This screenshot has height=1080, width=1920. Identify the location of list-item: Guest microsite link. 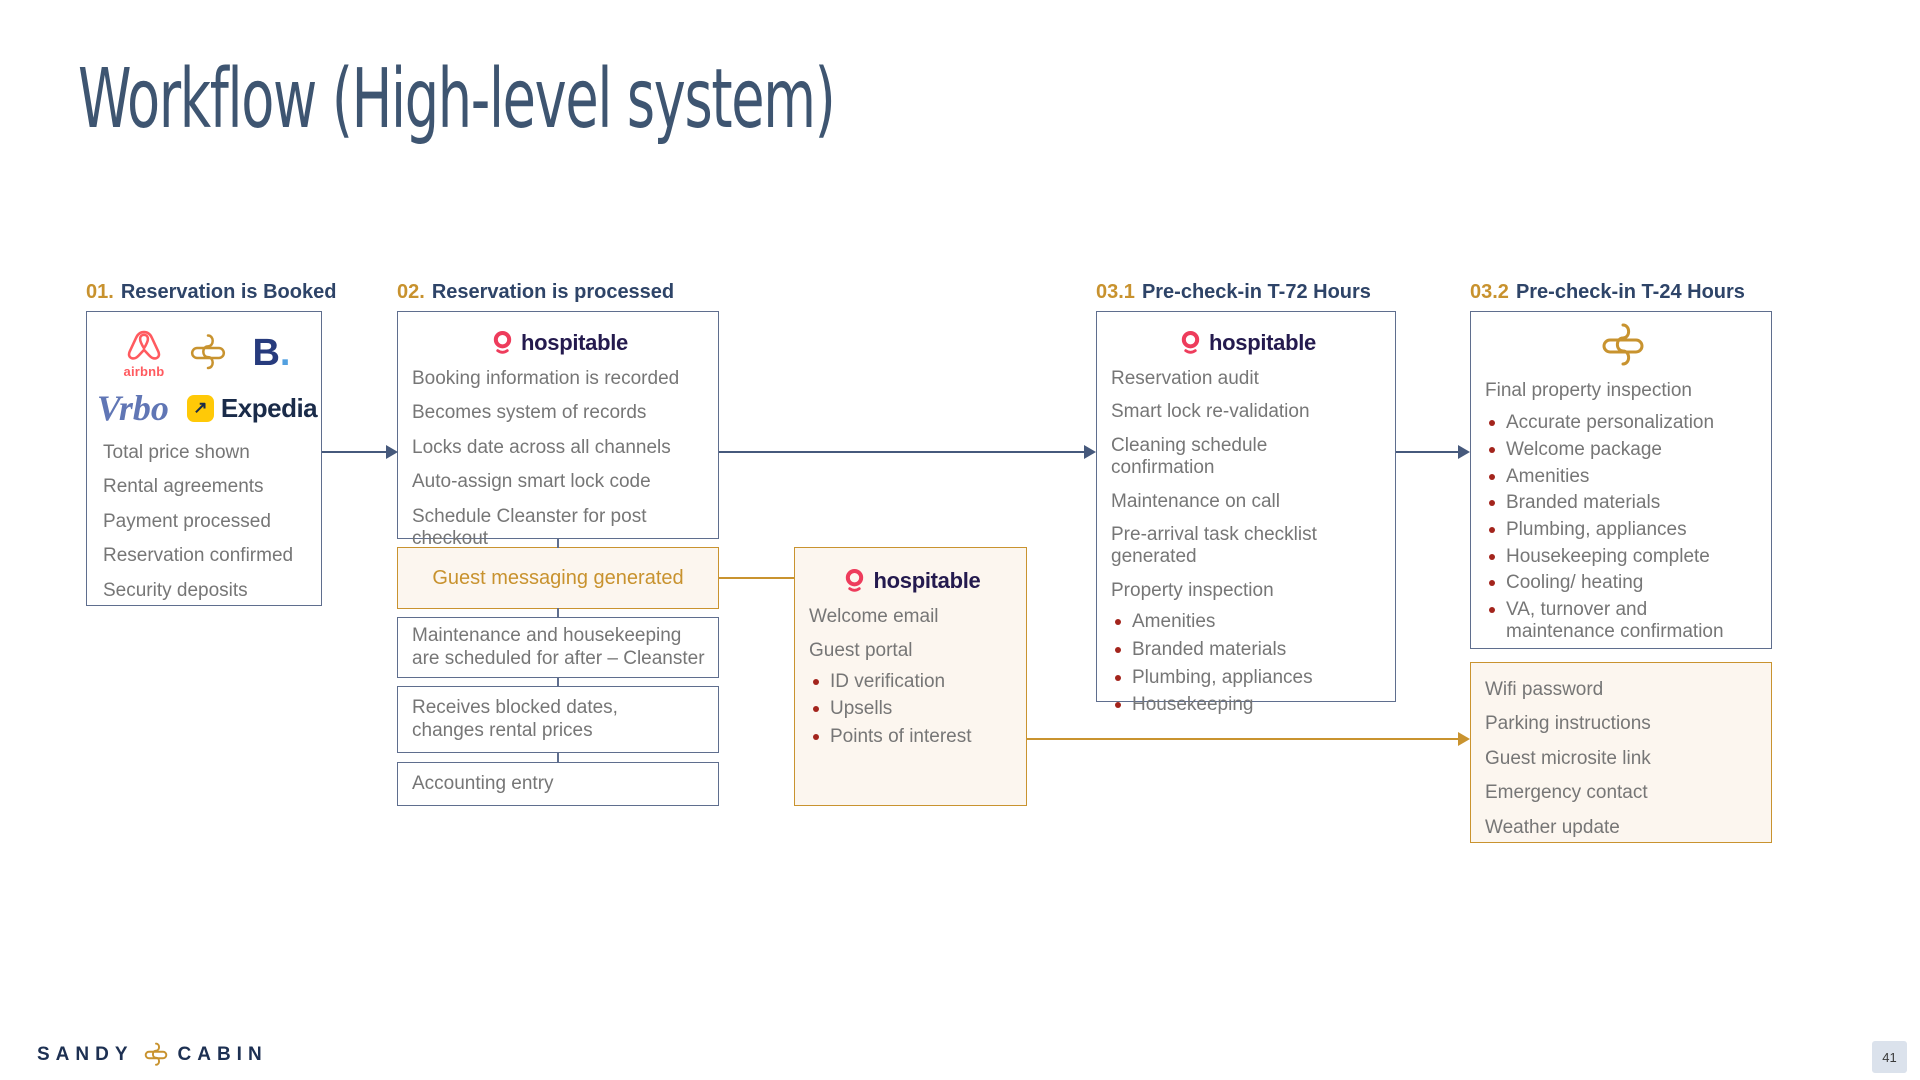
(1568, 758).